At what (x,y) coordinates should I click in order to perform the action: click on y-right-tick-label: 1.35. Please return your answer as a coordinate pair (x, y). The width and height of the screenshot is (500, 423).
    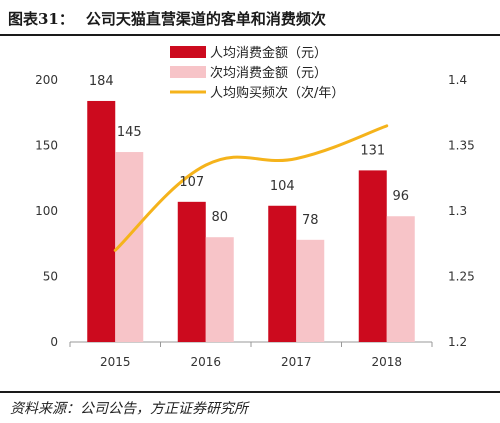
    Looking at the image, I should click on (461, 146).